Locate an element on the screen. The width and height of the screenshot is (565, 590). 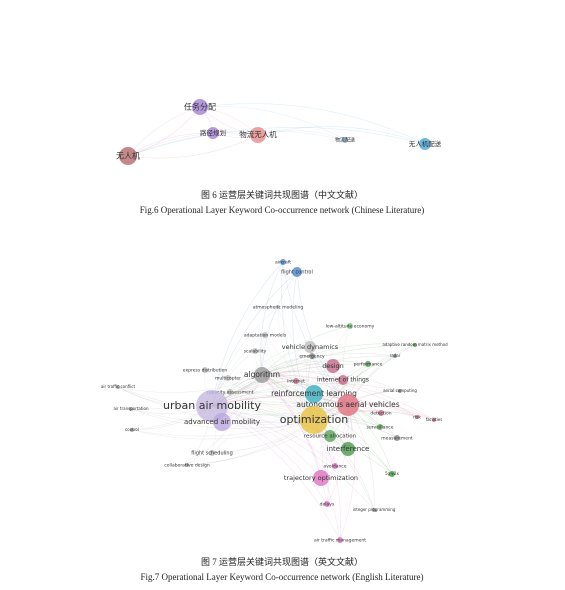
node-label: 无人机配送 is located at coordinates (425, 143).